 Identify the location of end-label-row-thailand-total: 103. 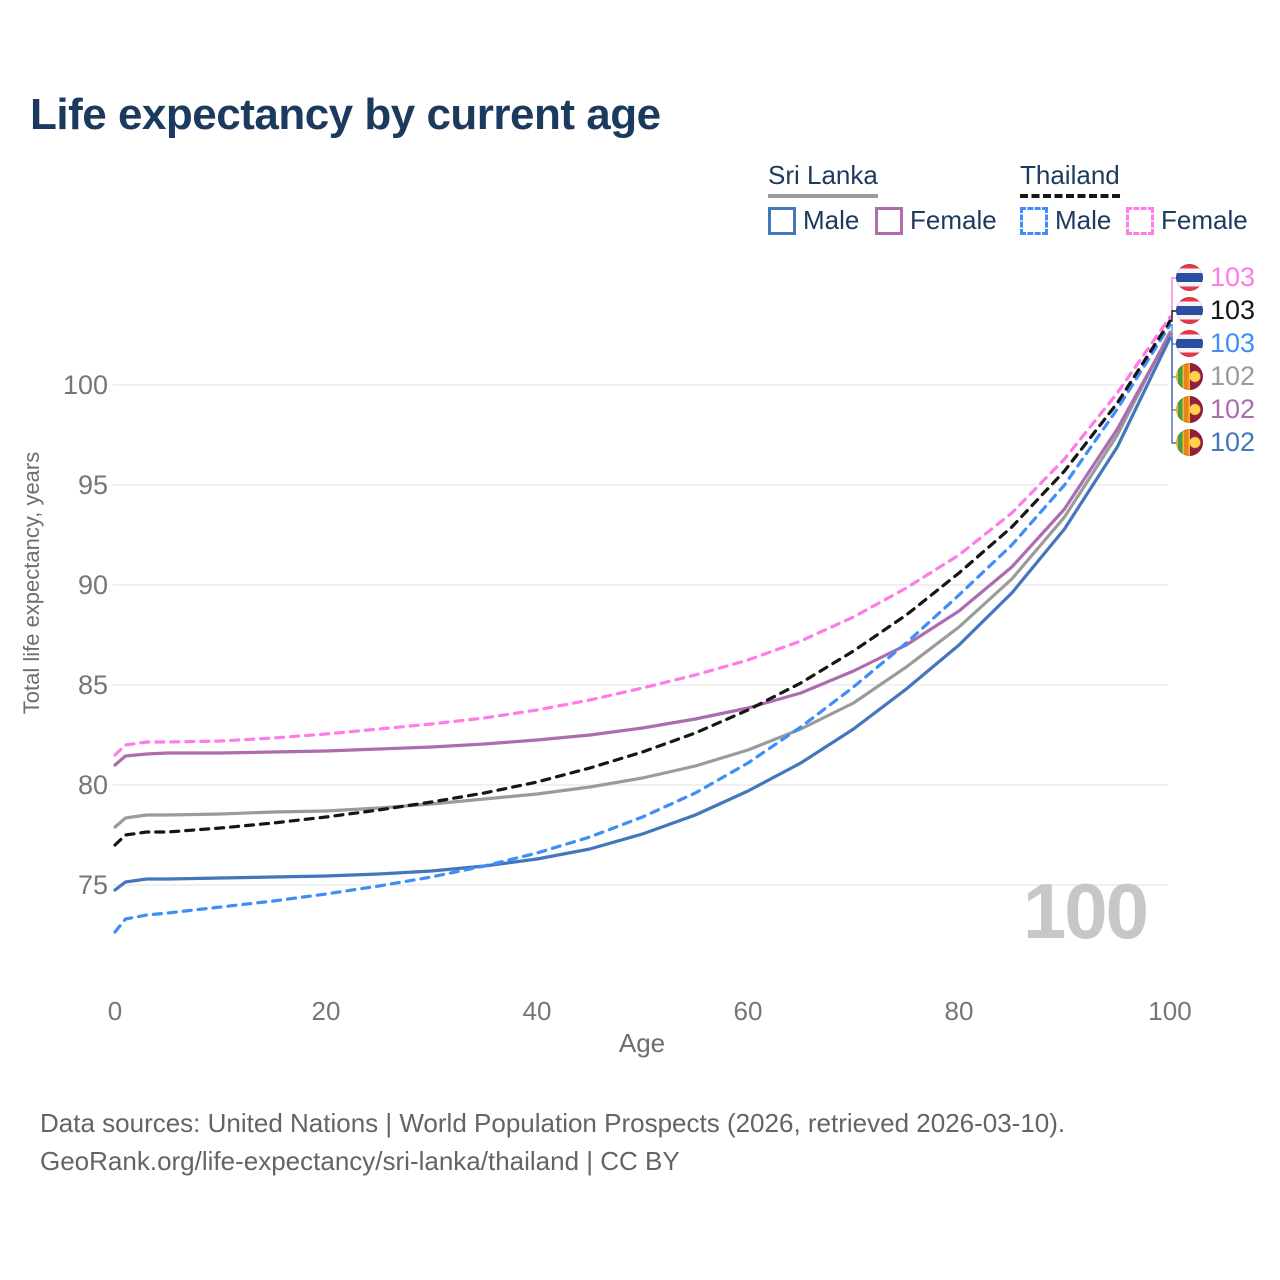
(1215, 310).